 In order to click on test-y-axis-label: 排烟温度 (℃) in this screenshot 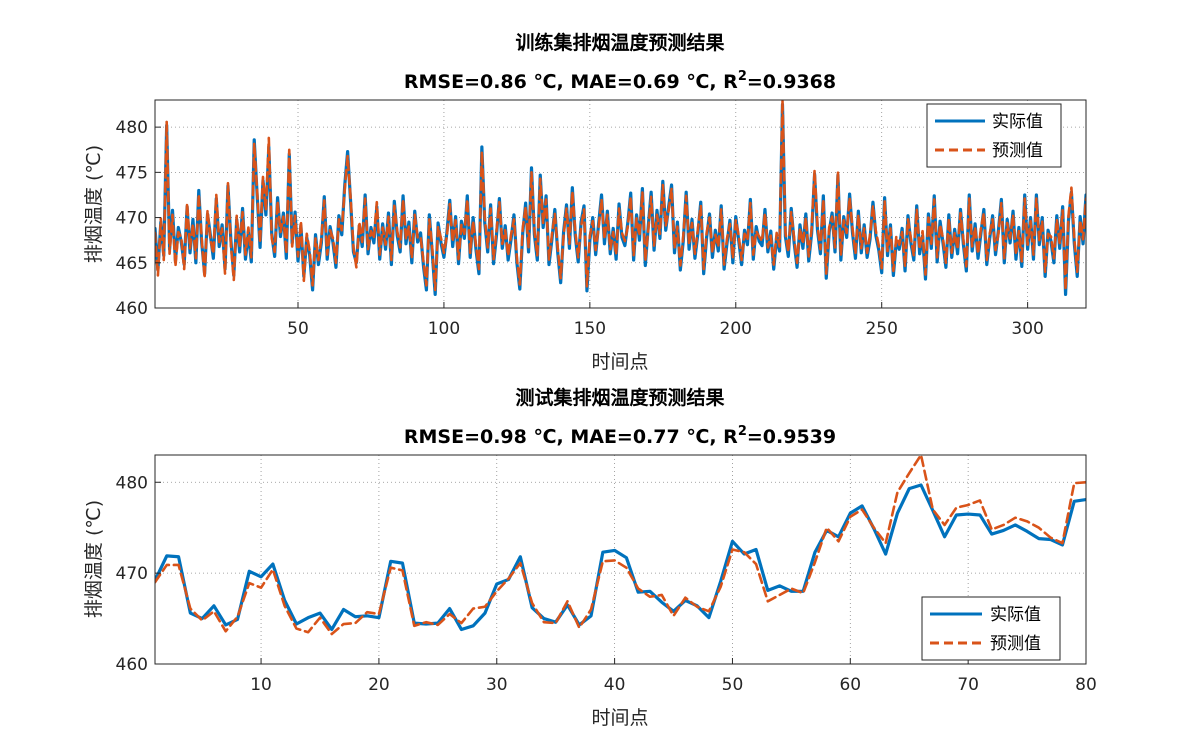, I will do `click(94, 559)`.